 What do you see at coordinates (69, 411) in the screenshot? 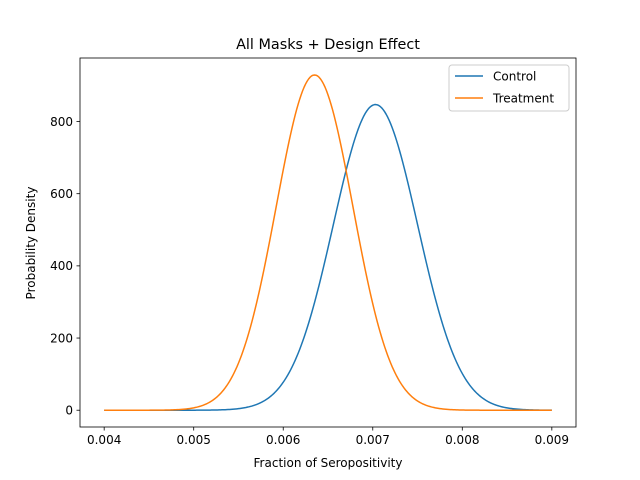
I see `y-tick-label: 0` at bounding box center [69, 411].